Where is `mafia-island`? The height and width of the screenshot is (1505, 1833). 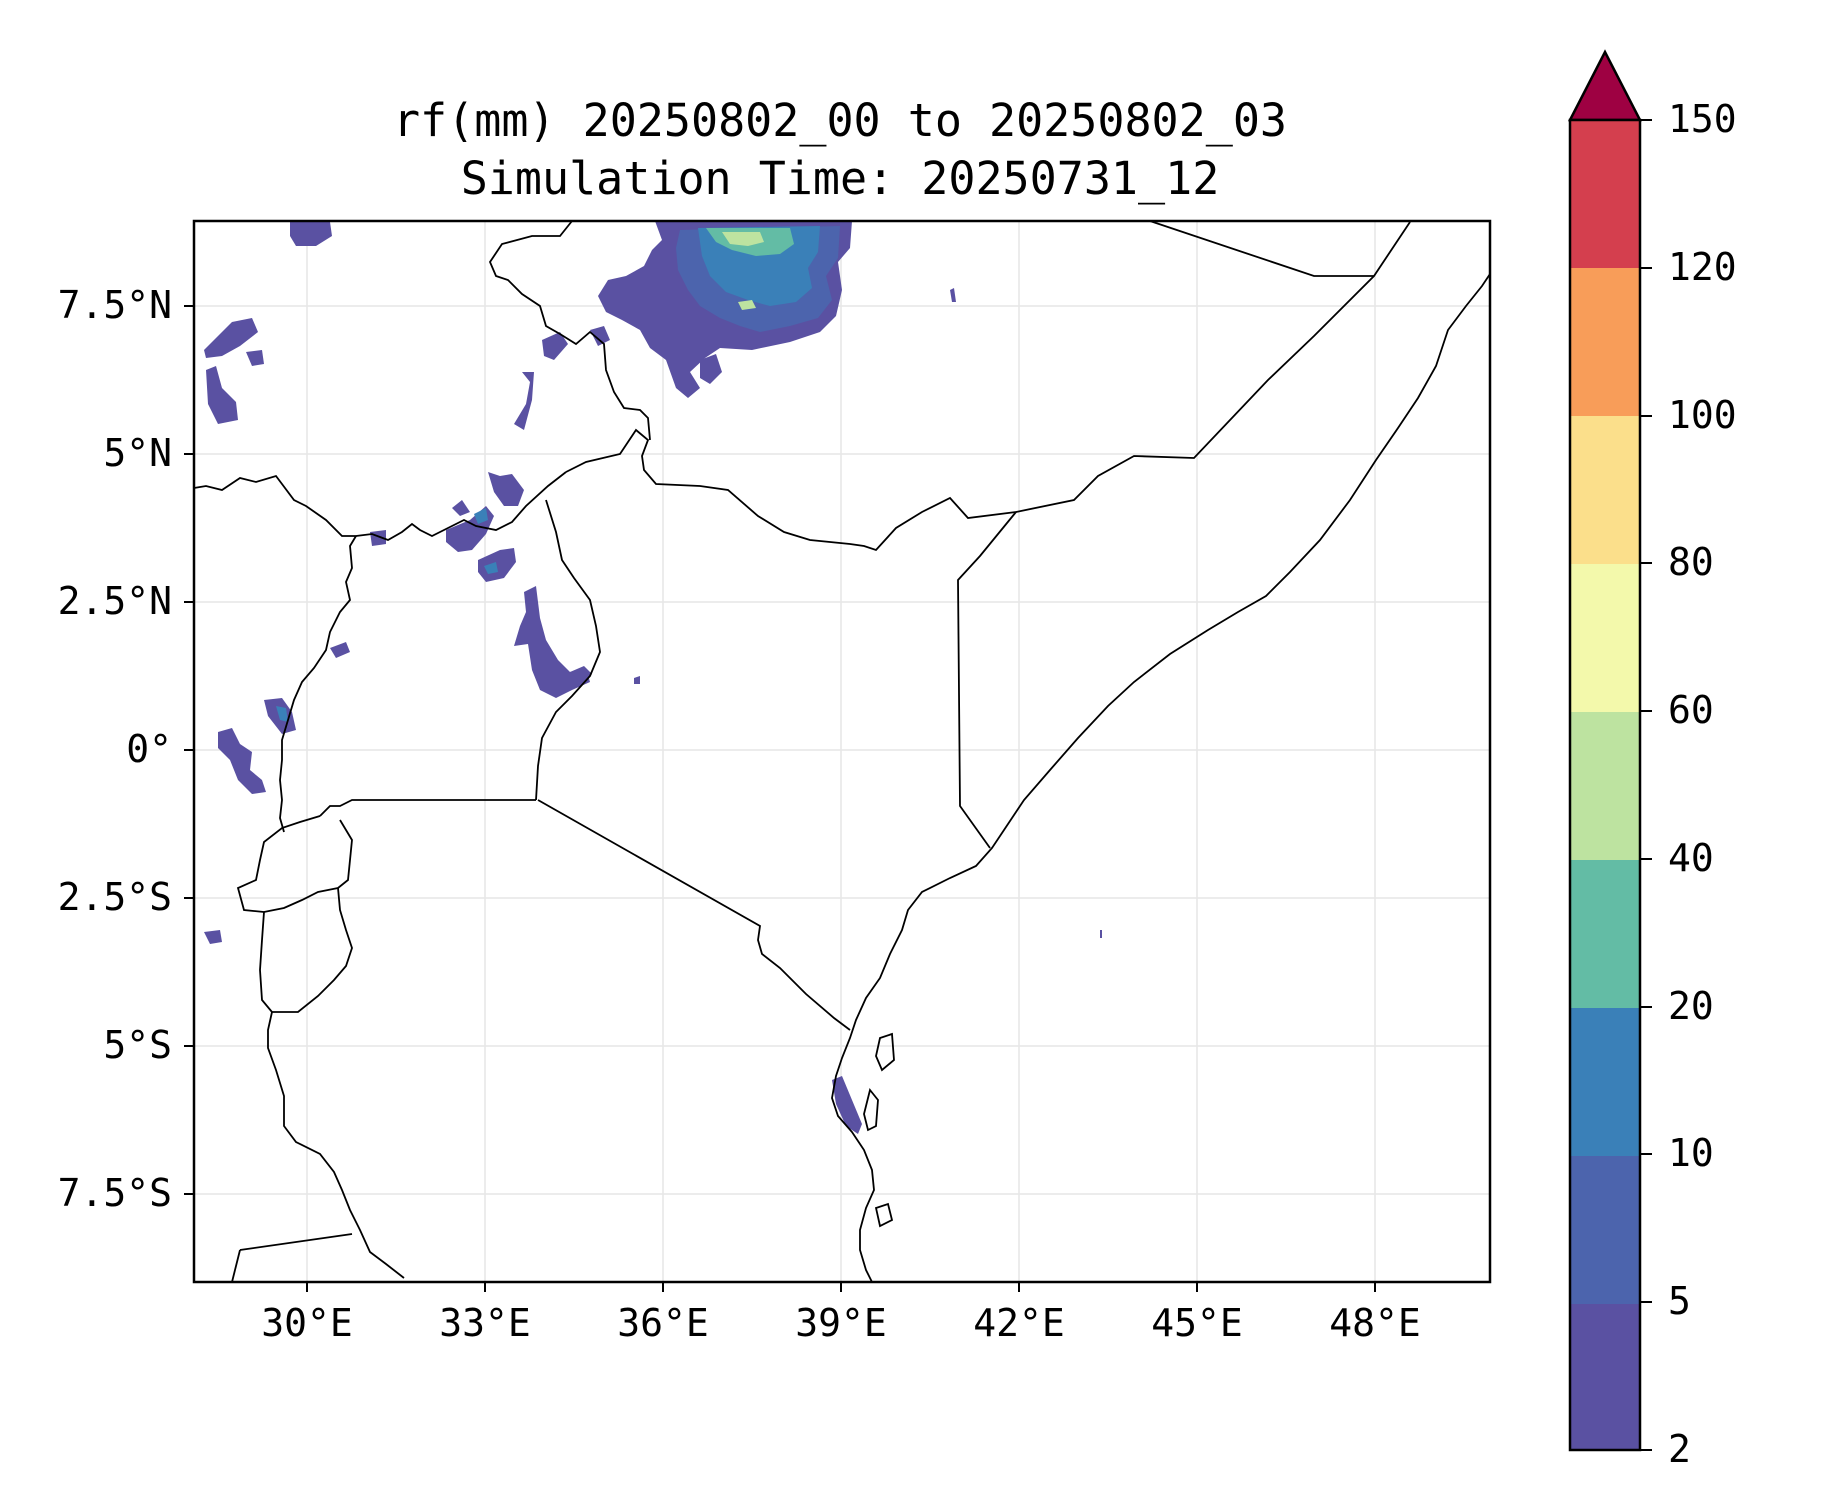 mafia-island is located at coordinates (884, 1215).